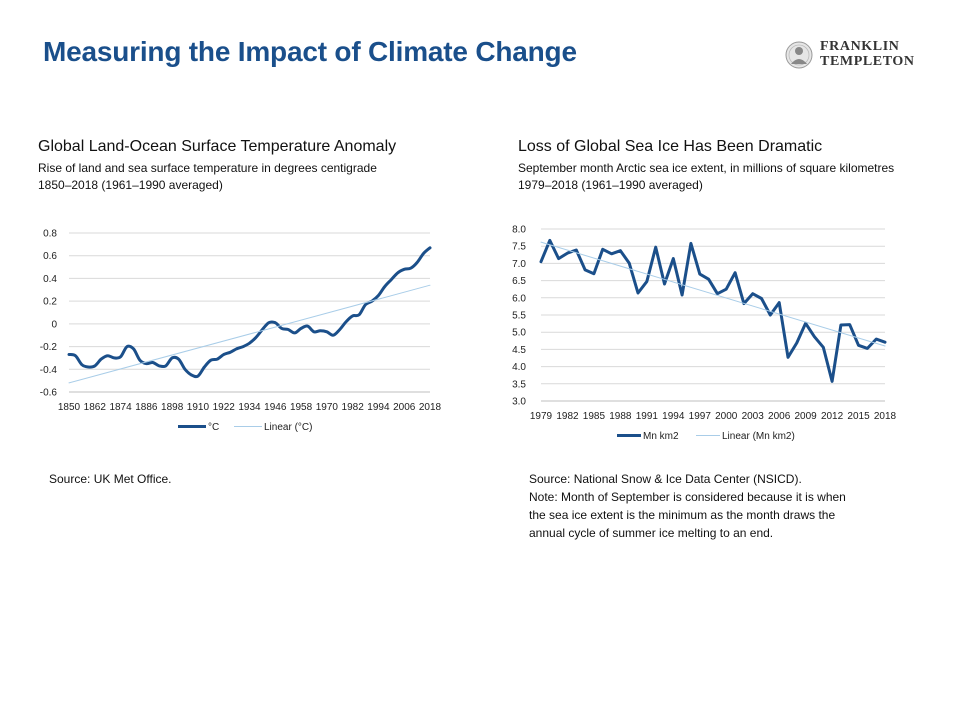  I want to click on temp-y-tick-label: 0.2, so click(50, 302).